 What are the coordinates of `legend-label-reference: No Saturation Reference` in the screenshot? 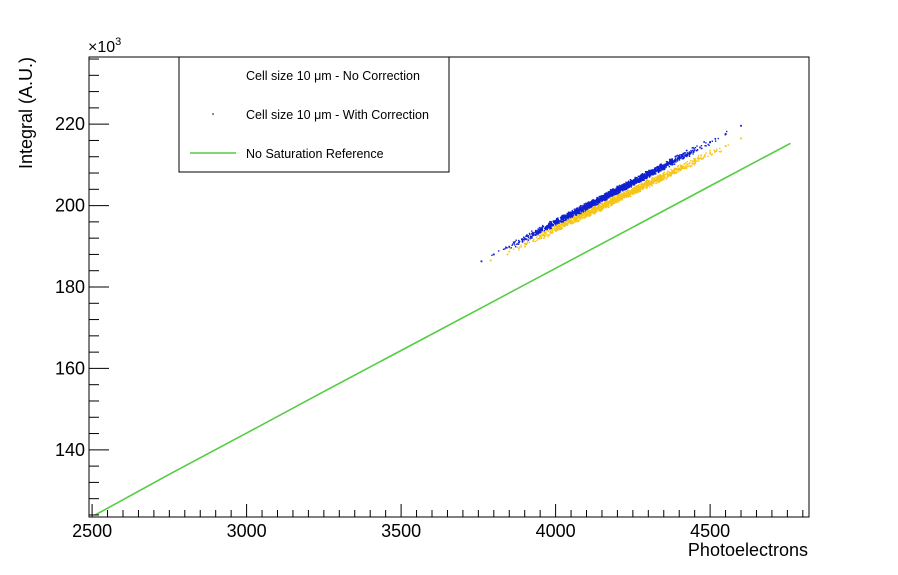 It's located at (315, 154).